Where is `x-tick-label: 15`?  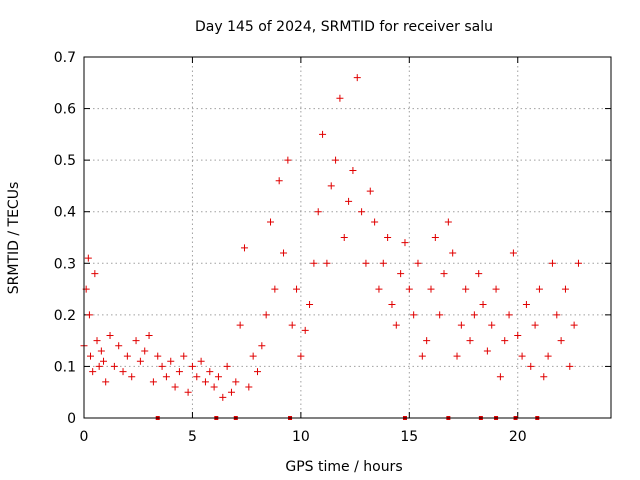 x-tick-label: 15 is located at coordinates (409, 437).